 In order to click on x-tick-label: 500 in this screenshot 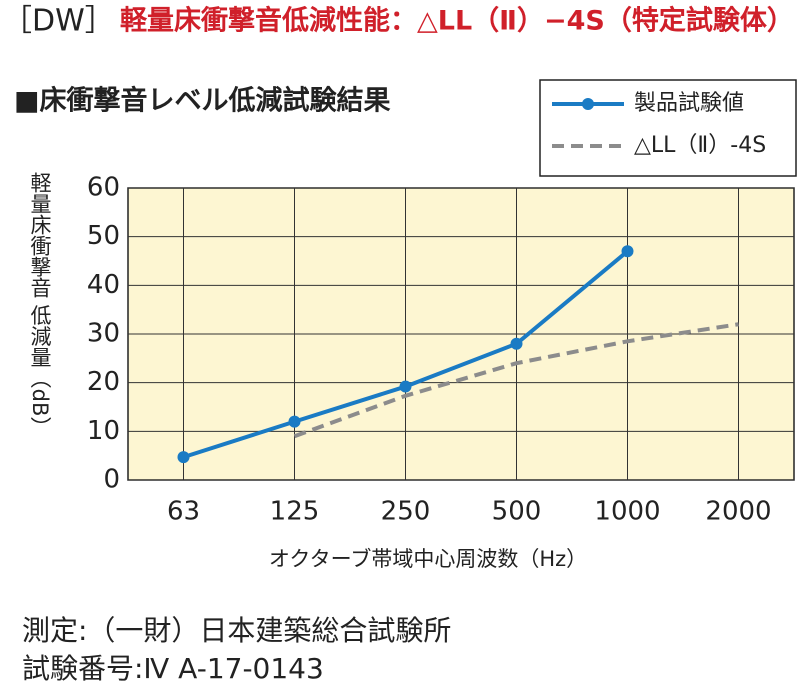, I will do `click(517, 512)`.